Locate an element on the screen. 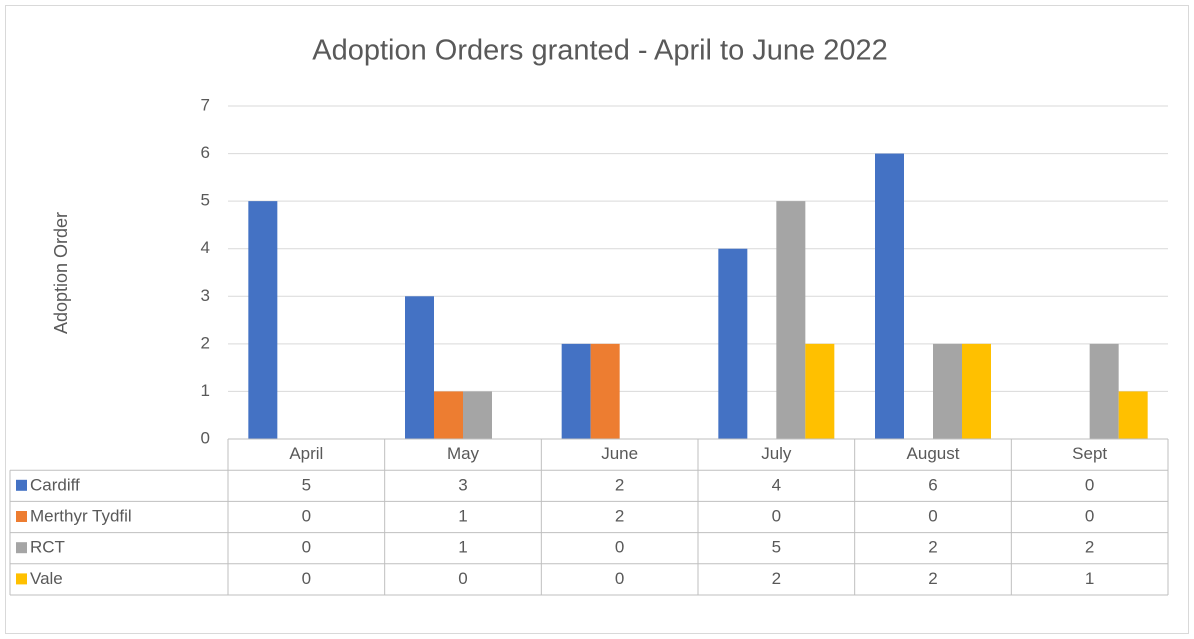  y-tick-label: 6 is located at coordinates (205, 152).